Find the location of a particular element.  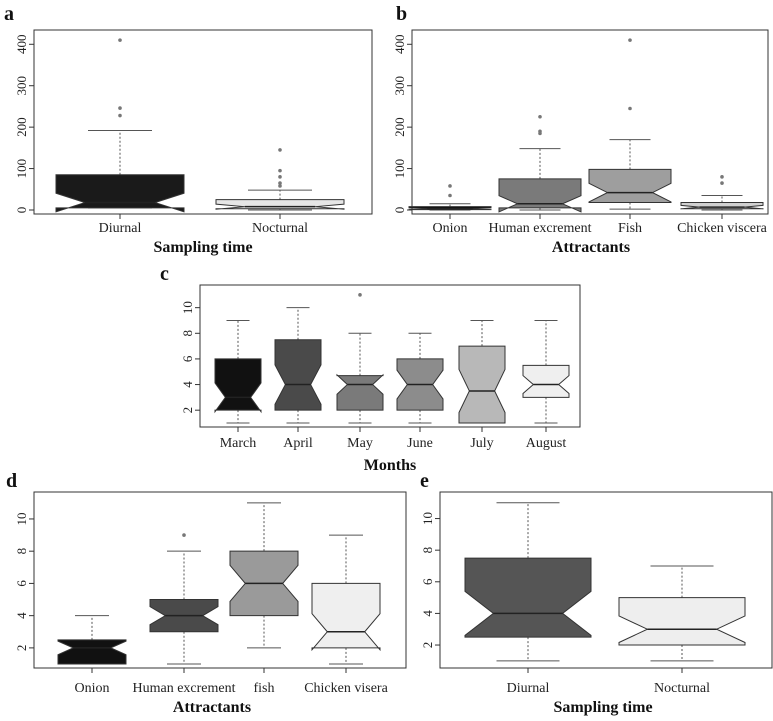

box-april is located at coordinates (298, 375).